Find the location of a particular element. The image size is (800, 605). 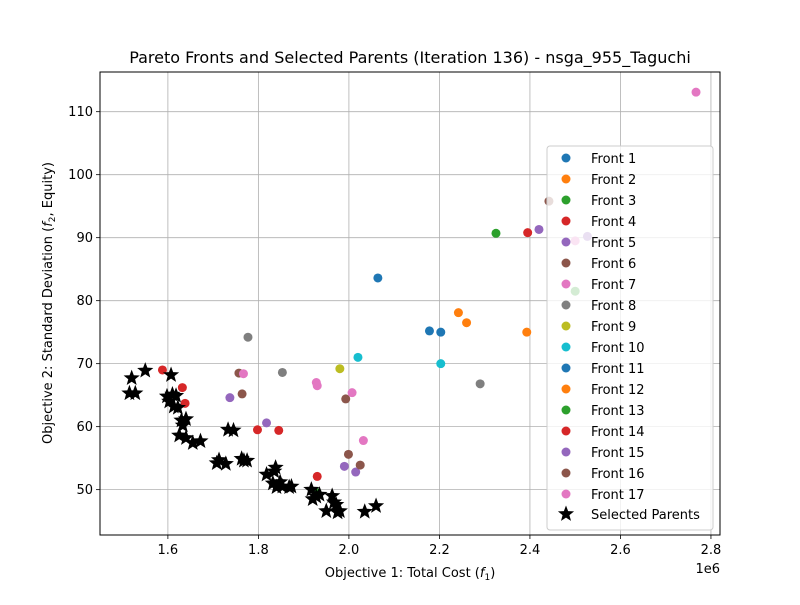

x-tick-label: 2.2 is located at coordinates (439, 550).